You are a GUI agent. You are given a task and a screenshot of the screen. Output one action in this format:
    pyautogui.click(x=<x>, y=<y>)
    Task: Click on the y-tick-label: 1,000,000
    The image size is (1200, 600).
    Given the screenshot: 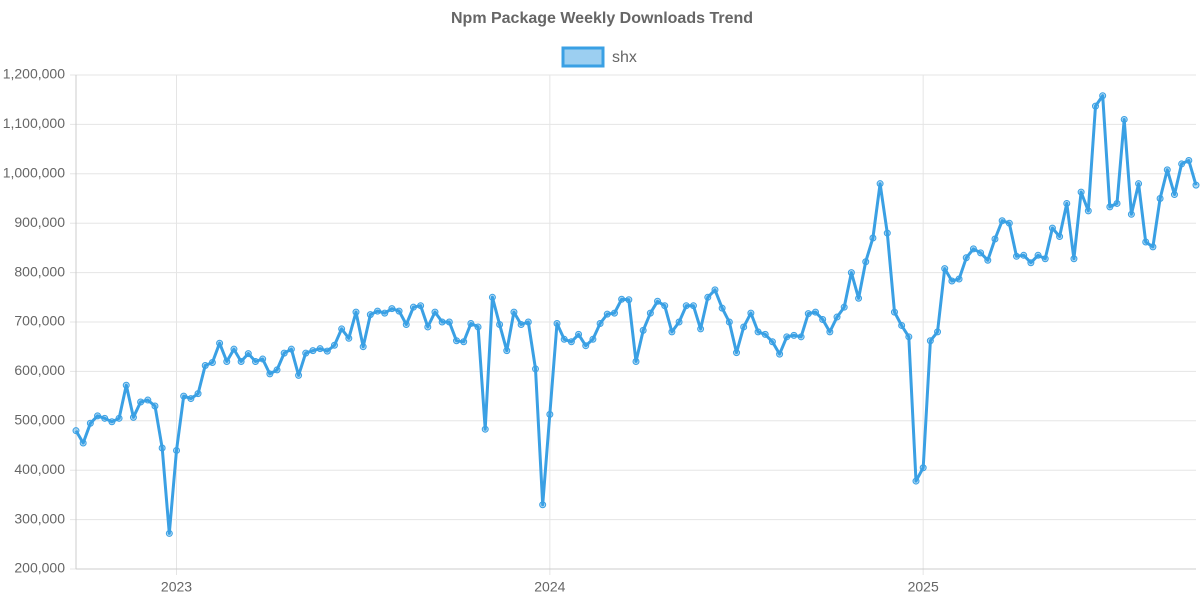 What is the action you would take?
    pyautogui.click(x=34, y=173)
    